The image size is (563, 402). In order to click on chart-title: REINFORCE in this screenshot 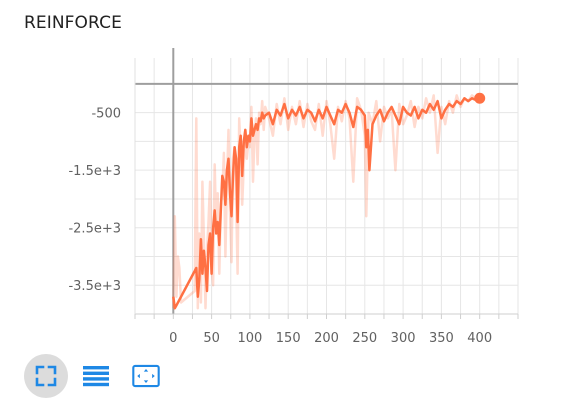, I will do `click(73, 23)`.